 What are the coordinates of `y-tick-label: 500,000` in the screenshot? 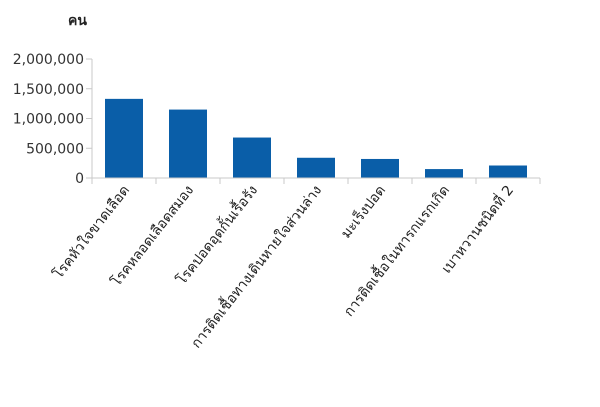 It's located at (55, 149).